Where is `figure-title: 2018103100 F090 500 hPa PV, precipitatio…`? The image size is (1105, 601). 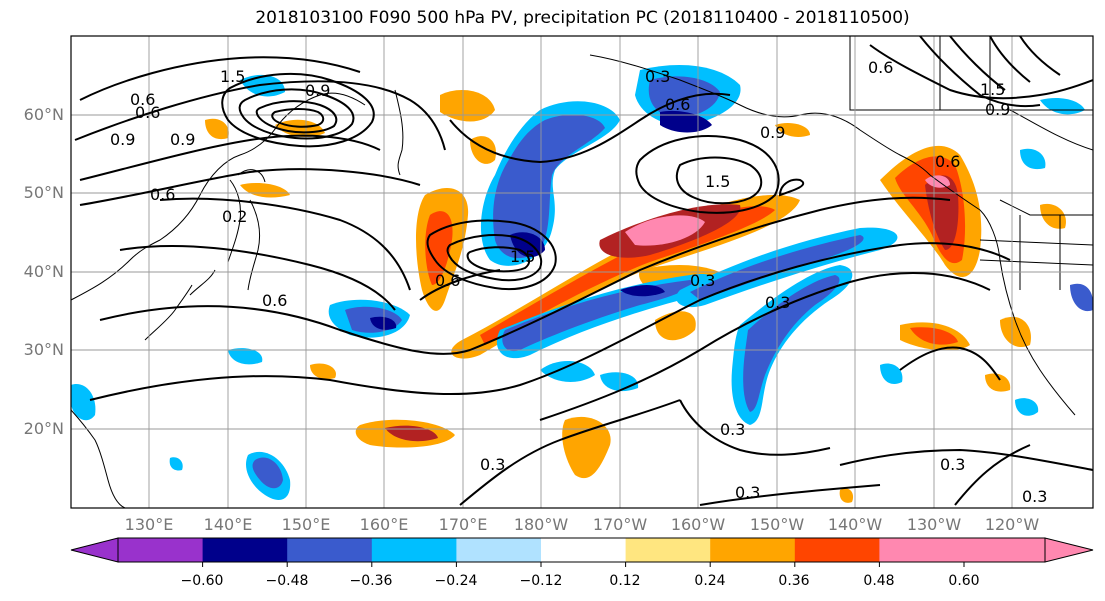 figure-title: 2018103100 F090 500 hPa PV, precipitatio… is located at coordinates (582, 18).